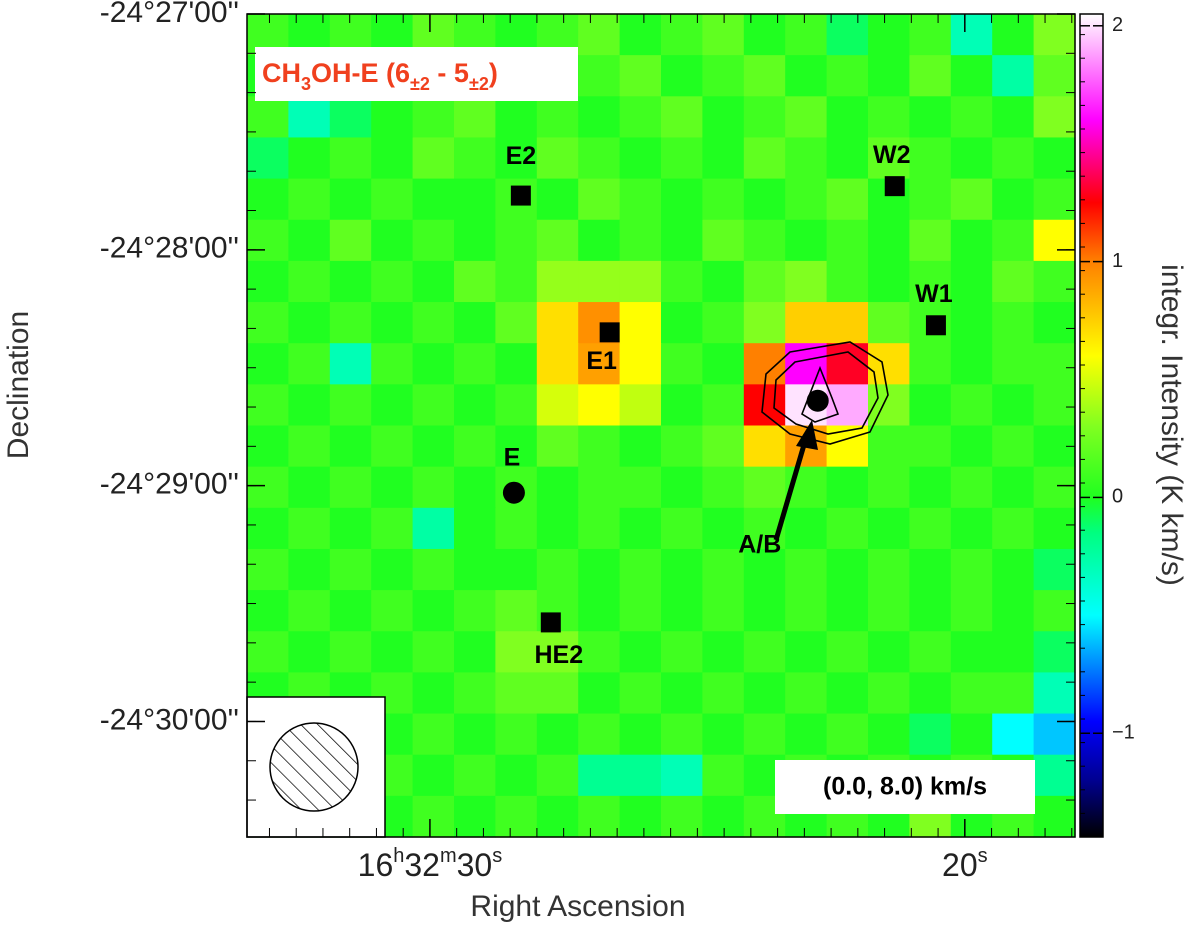  What do you see at coordinates (1117, 25) in the screenshot?
I see `colorbar-tick-label: 2` at bounding box center [1117, 25].